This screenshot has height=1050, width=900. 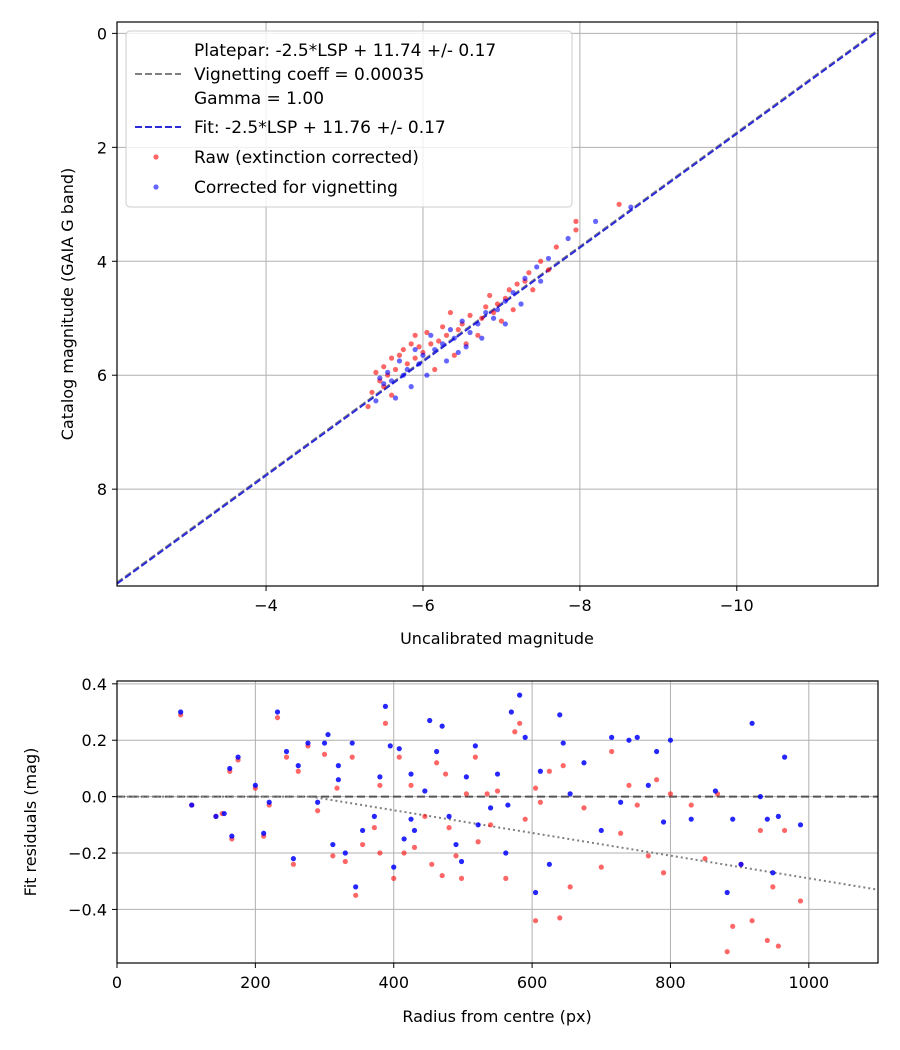 I want to click on legend-corrected-label: Corrected for vignetting, so click(x=296, y=188).